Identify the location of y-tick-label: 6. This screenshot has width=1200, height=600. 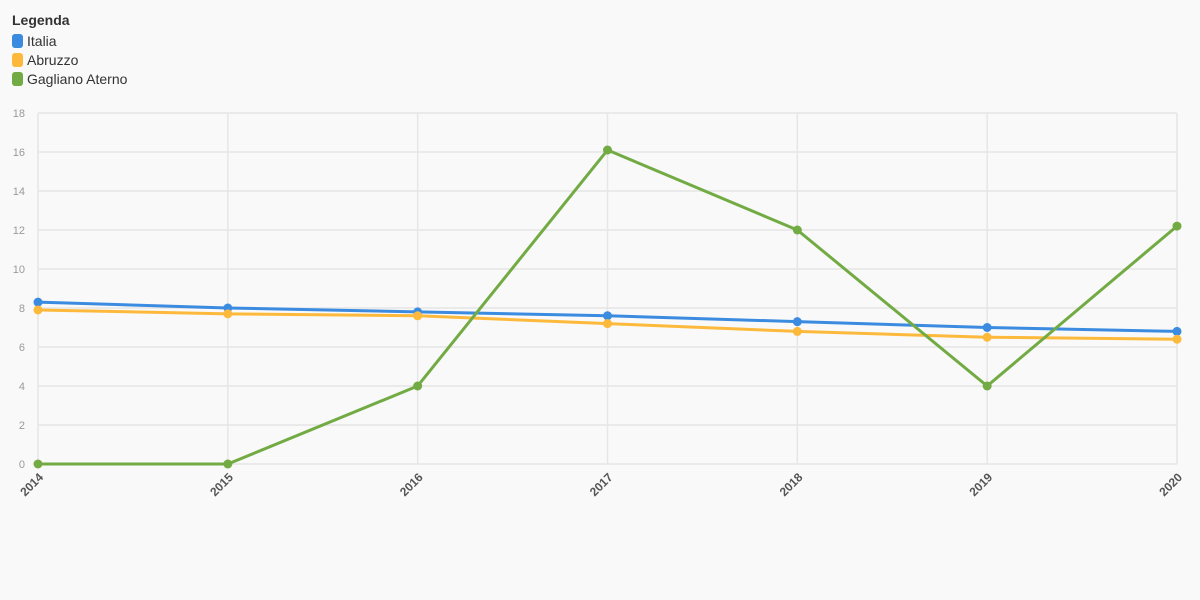
(22, 348).